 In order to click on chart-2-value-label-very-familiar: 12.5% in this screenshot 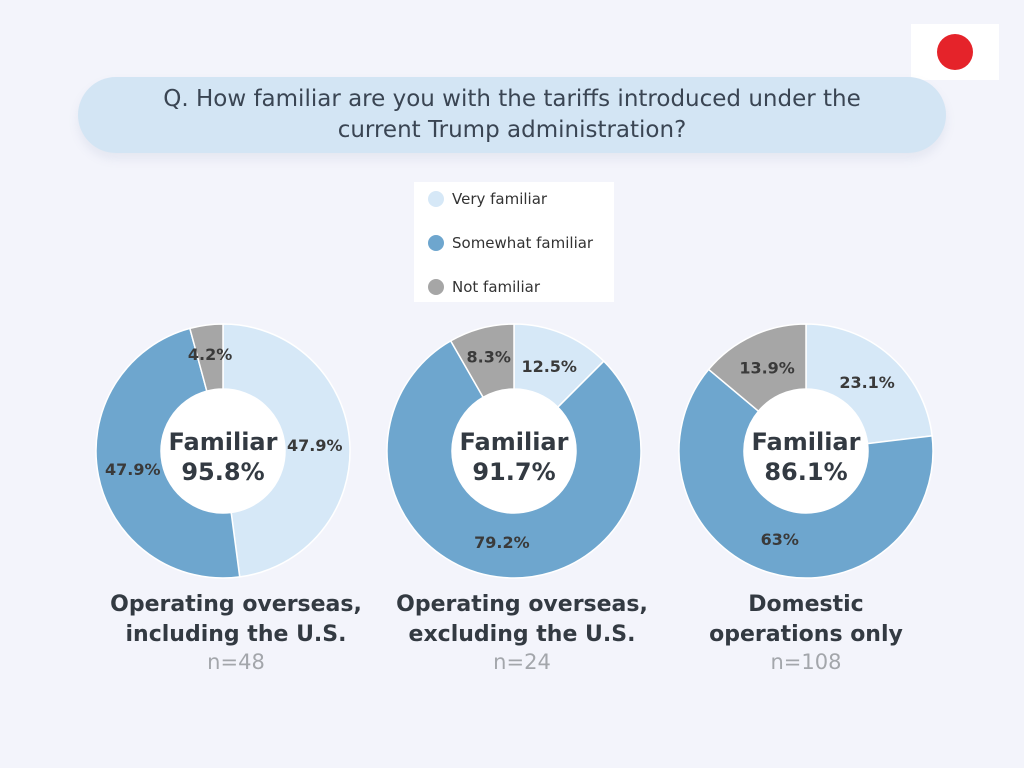, I will do `click(549, 366)`.